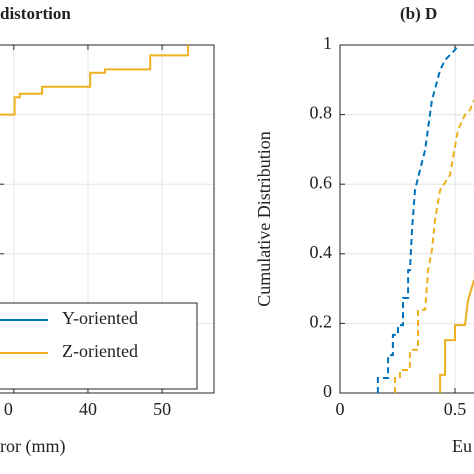 The image size is (474, 474). What do you see at coordinates (327, 391) in the screenshot?
I see `y-tick-label: 0` at bounding box center [327, 391].